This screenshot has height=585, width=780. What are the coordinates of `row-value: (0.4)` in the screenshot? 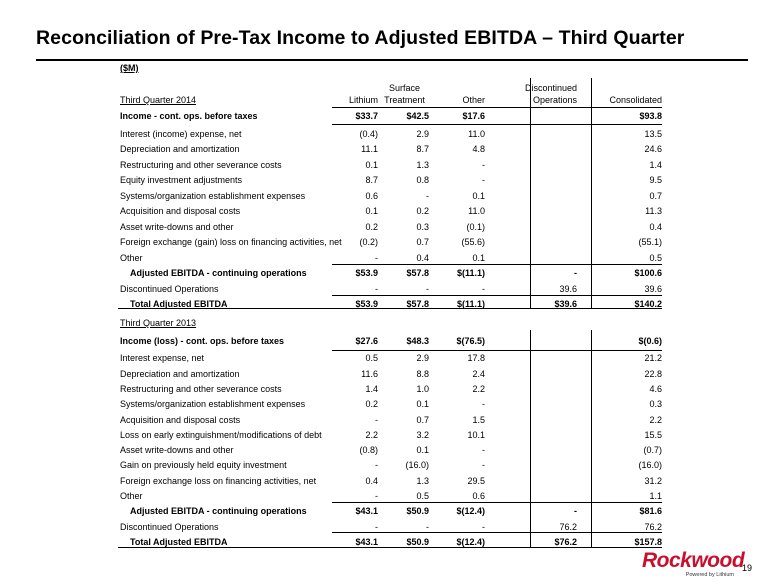 It's located at (368, 133).